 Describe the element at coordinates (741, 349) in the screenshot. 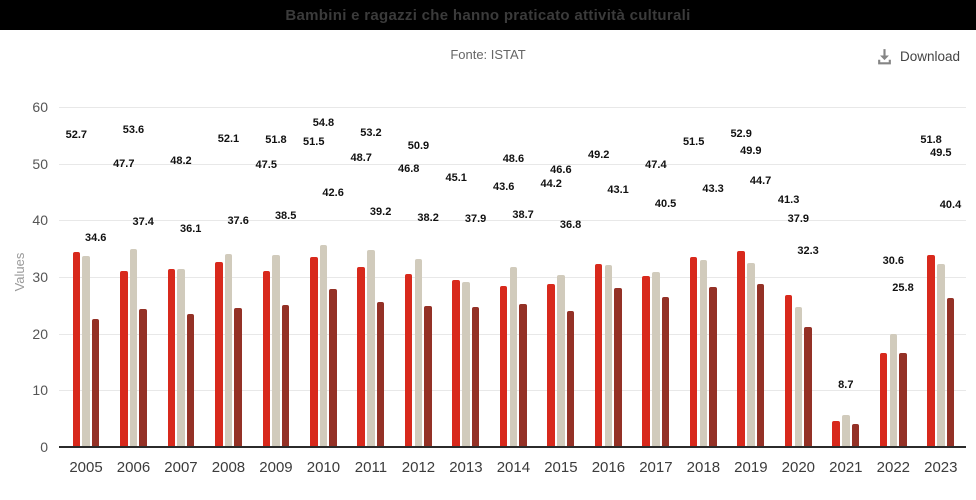

I see `bar-red-2019` at that location.